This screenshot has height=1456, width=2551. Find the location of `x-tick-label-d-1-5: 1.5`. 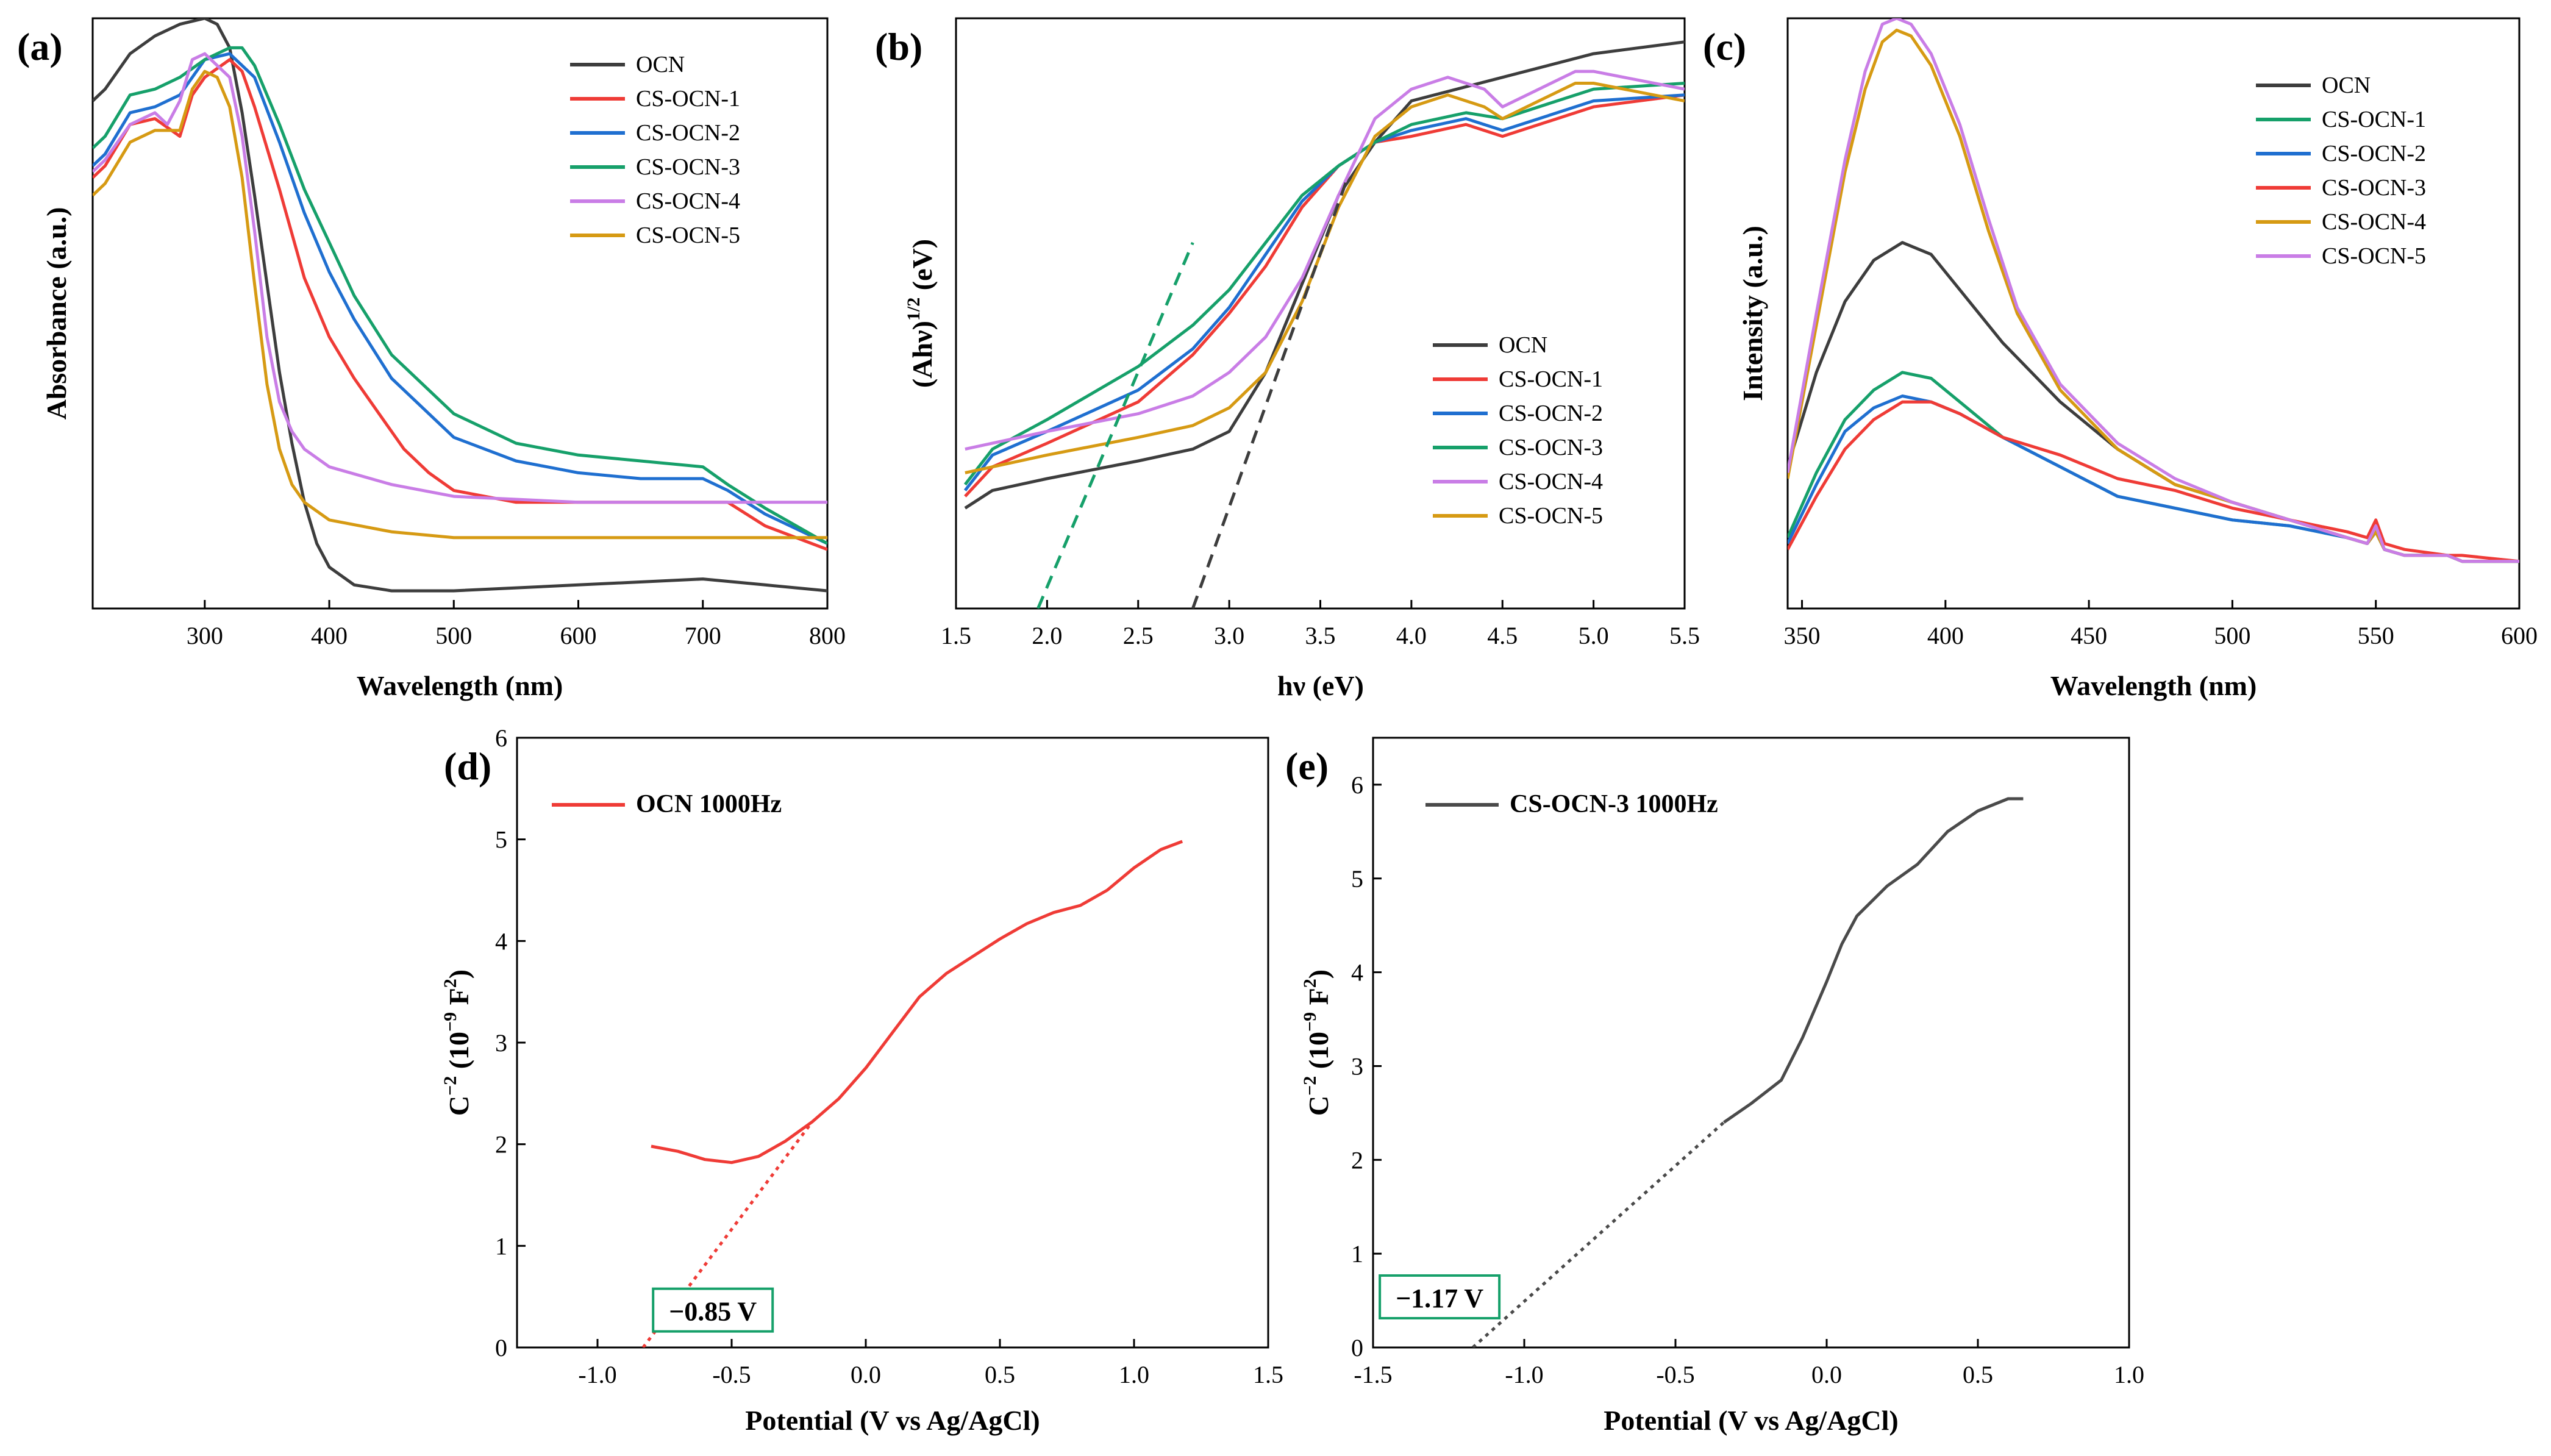

x-tick-label-d-1-5: 1.5 is located at coordinates (1268, 1374).